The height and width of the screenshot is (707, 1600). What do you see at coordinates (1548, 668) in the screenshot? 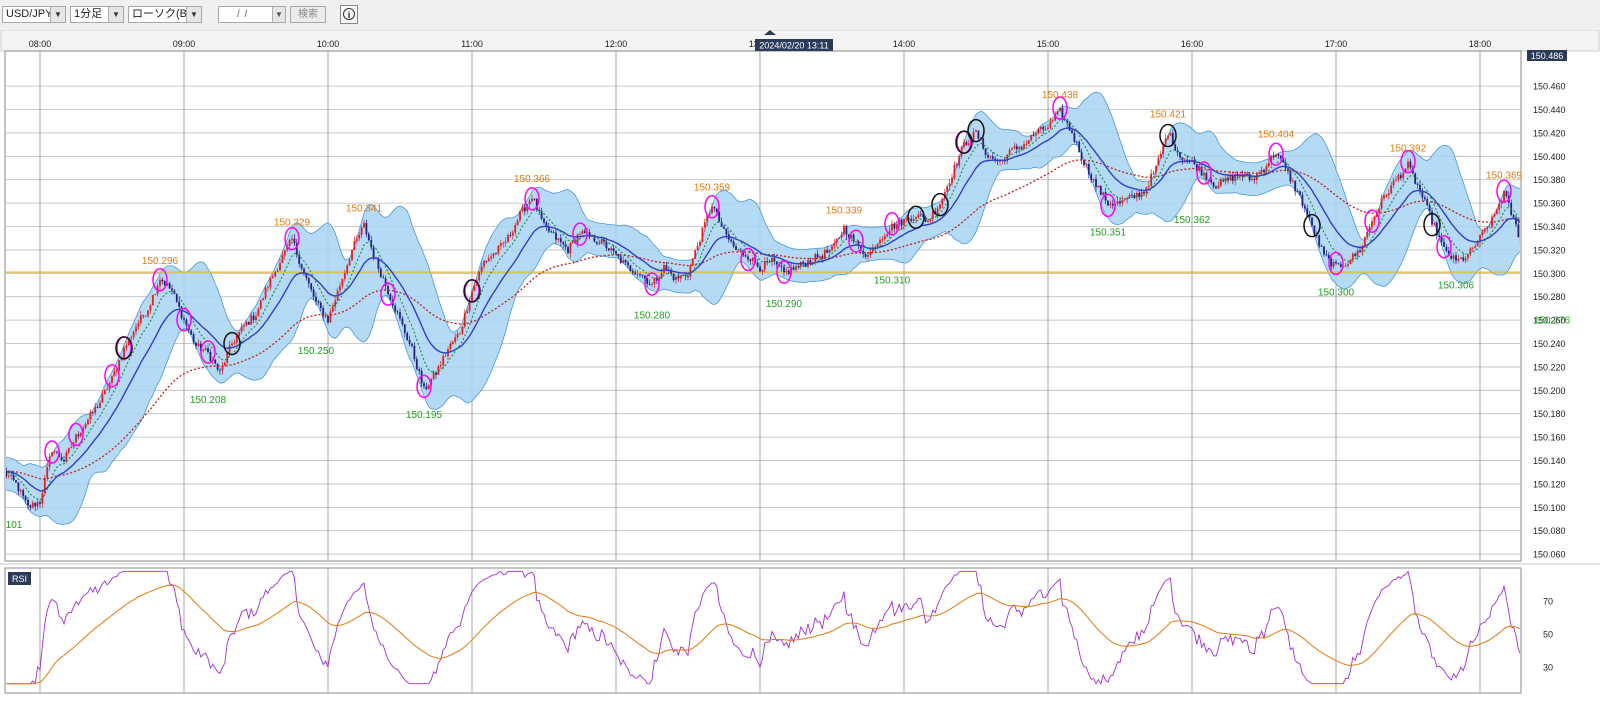
I see `rsi-tick-label: 30` at bounding box center [1548, 668].